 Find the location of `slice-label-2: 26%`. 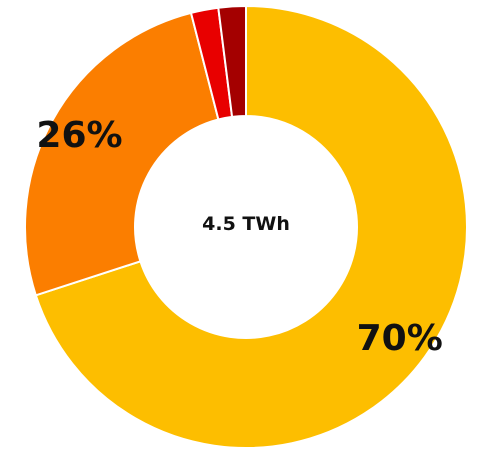

slice-label-2: 26% is located at coordinates (79, 135).